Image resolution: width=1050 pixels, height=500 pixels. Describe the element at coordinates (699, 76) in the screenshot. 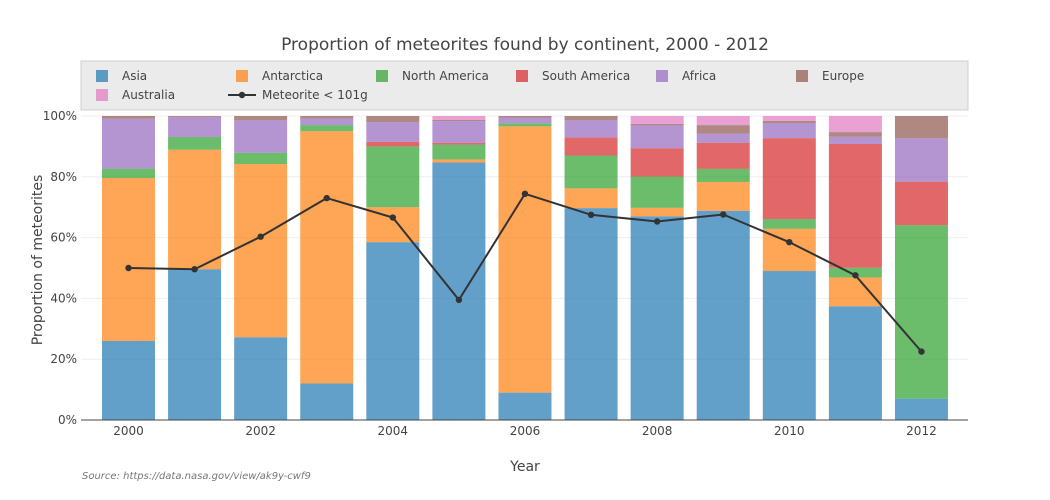

I see `legend-label: Africa` at that location.